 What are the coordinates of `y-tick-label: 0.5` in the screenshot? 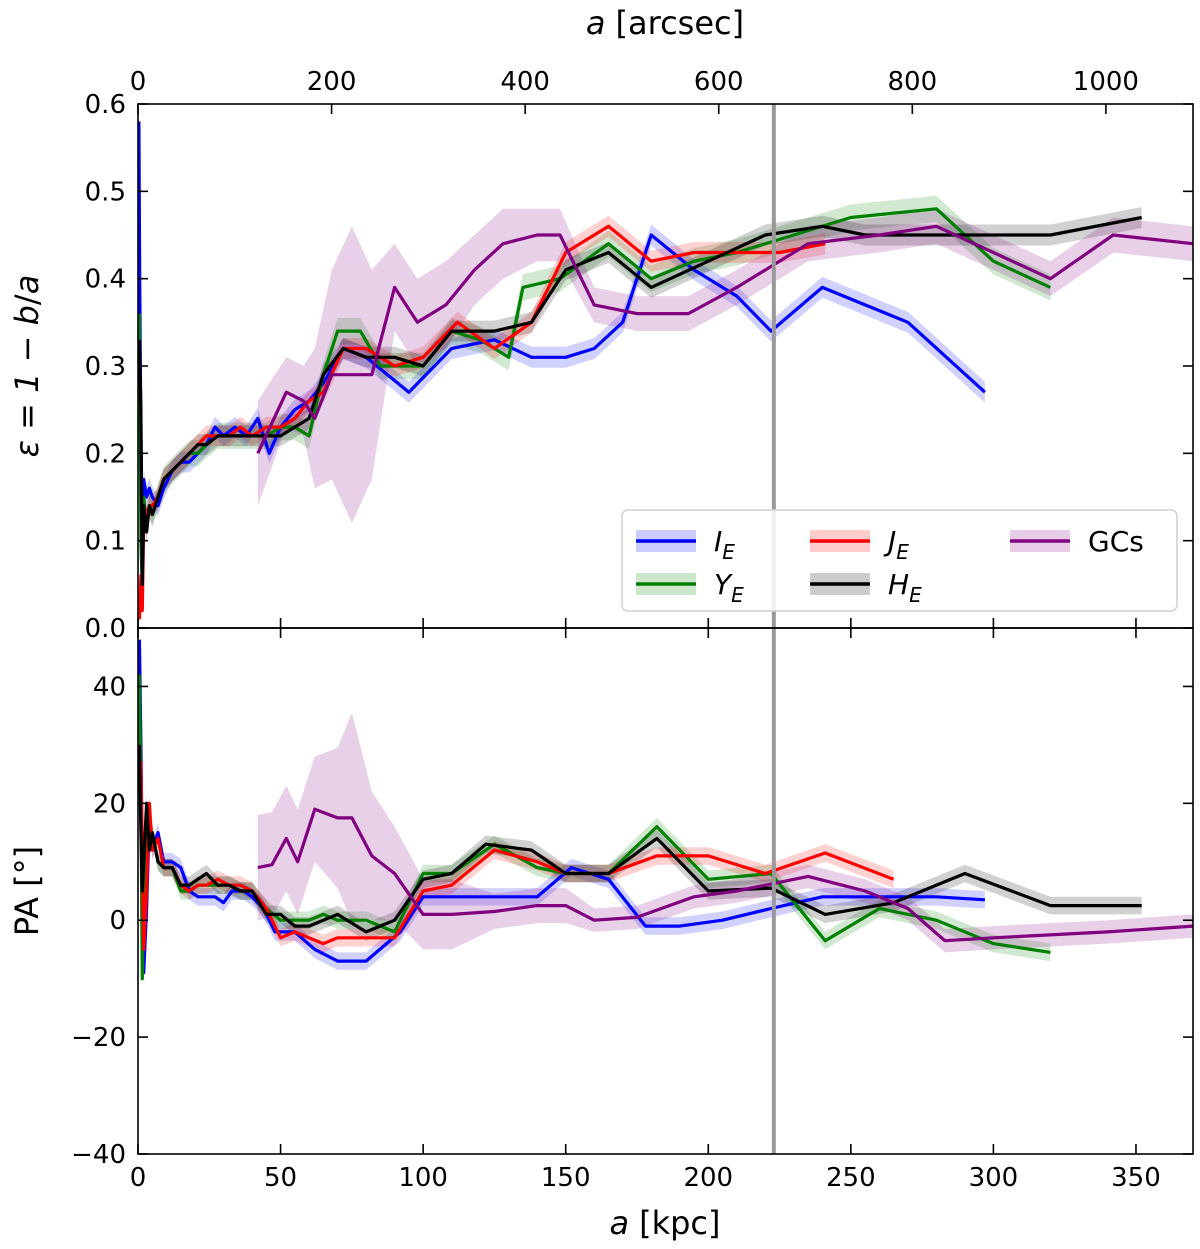 It's located at (105, 192).